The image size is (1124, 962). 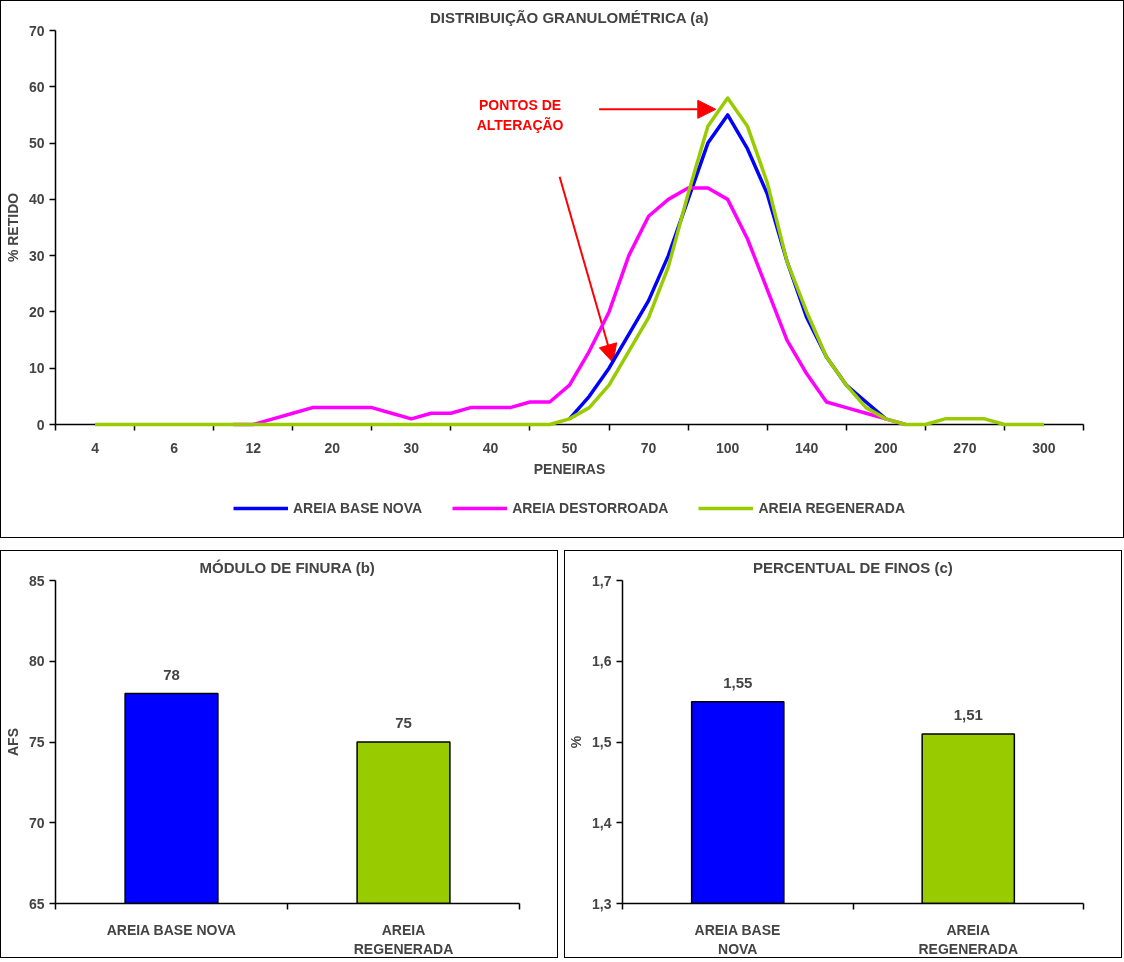 I want to click on y-axis-title: AFS, so click(x=12, y=742).